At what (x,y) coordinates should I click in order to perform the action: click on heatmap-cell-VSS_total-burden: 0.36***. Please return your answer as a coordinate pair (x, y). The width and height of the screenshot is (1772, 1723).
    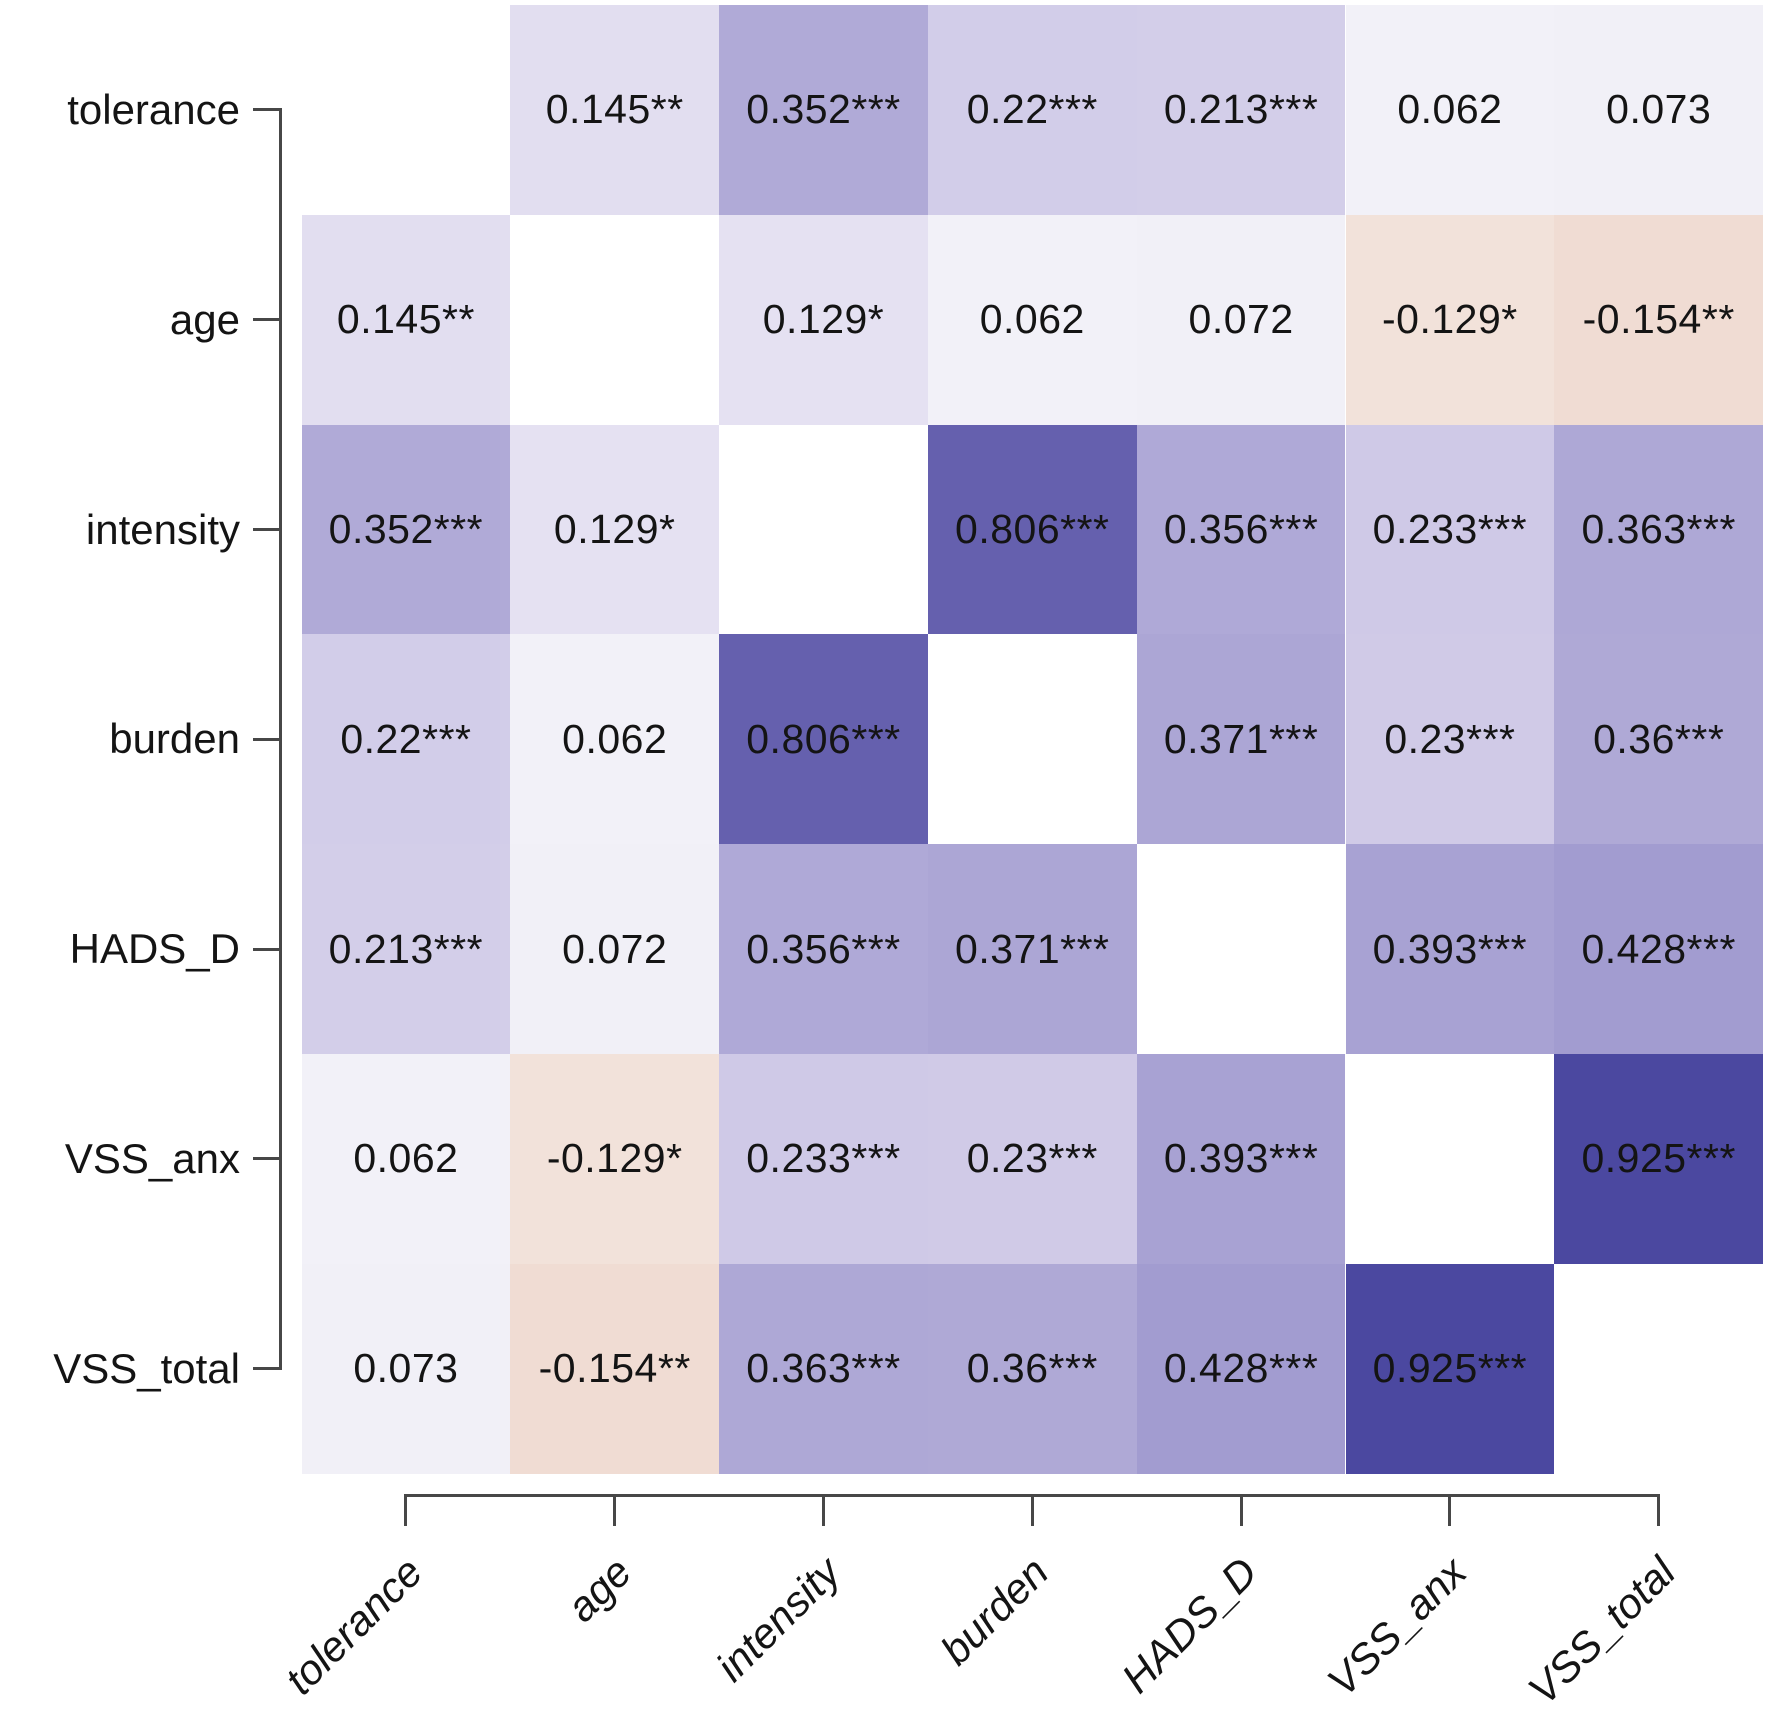
    Looking at the image, I should click on (1032, 1368).